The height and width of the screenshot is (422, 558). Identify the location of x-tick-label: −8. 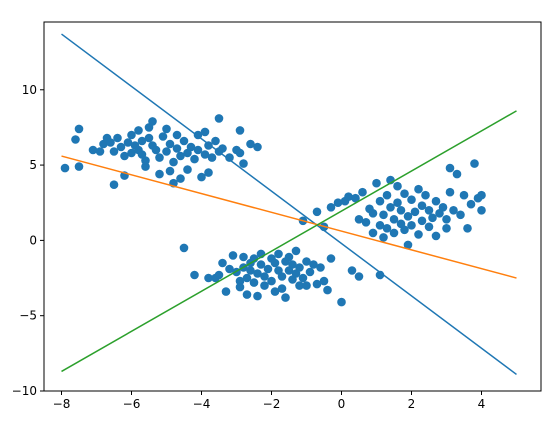
(62, 404).